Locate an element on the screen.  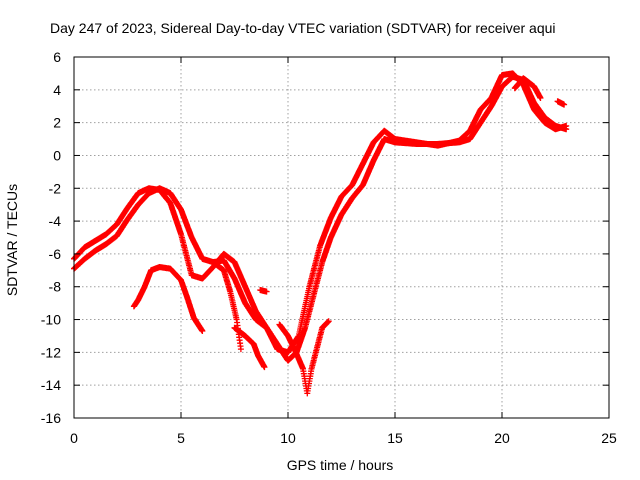
y-tick-label: 2 is located at coordinates (57, 123).